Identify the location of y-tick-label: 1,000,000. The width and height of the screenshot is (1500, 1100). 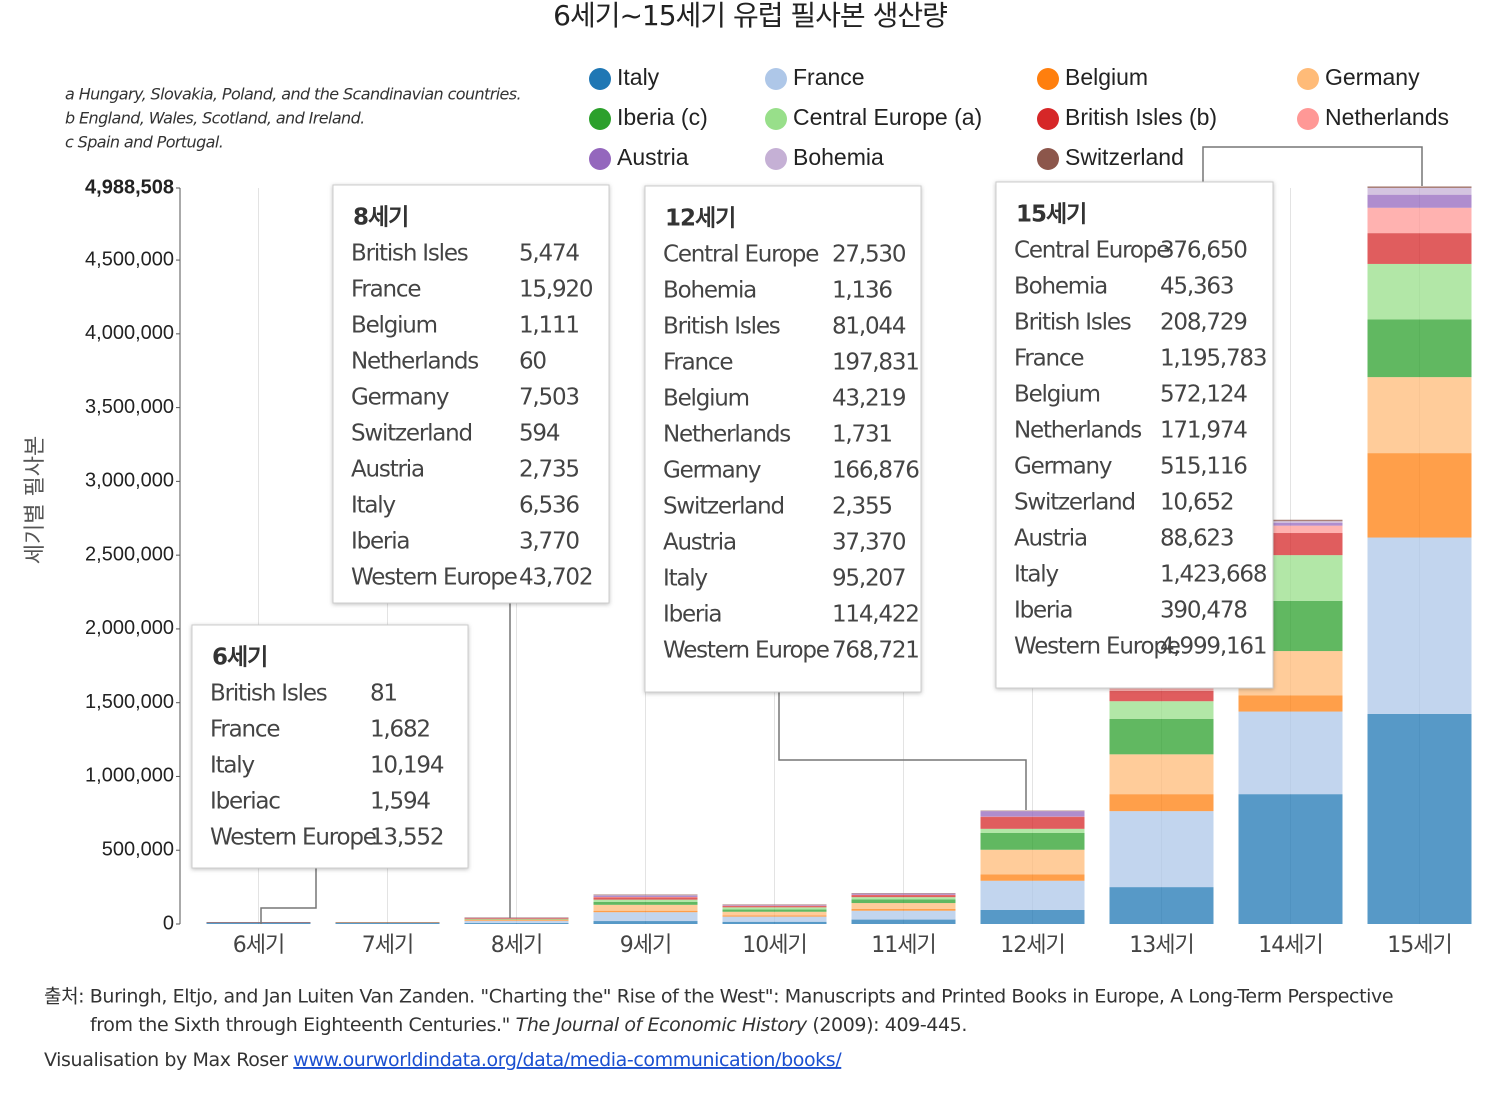
(129, 776).